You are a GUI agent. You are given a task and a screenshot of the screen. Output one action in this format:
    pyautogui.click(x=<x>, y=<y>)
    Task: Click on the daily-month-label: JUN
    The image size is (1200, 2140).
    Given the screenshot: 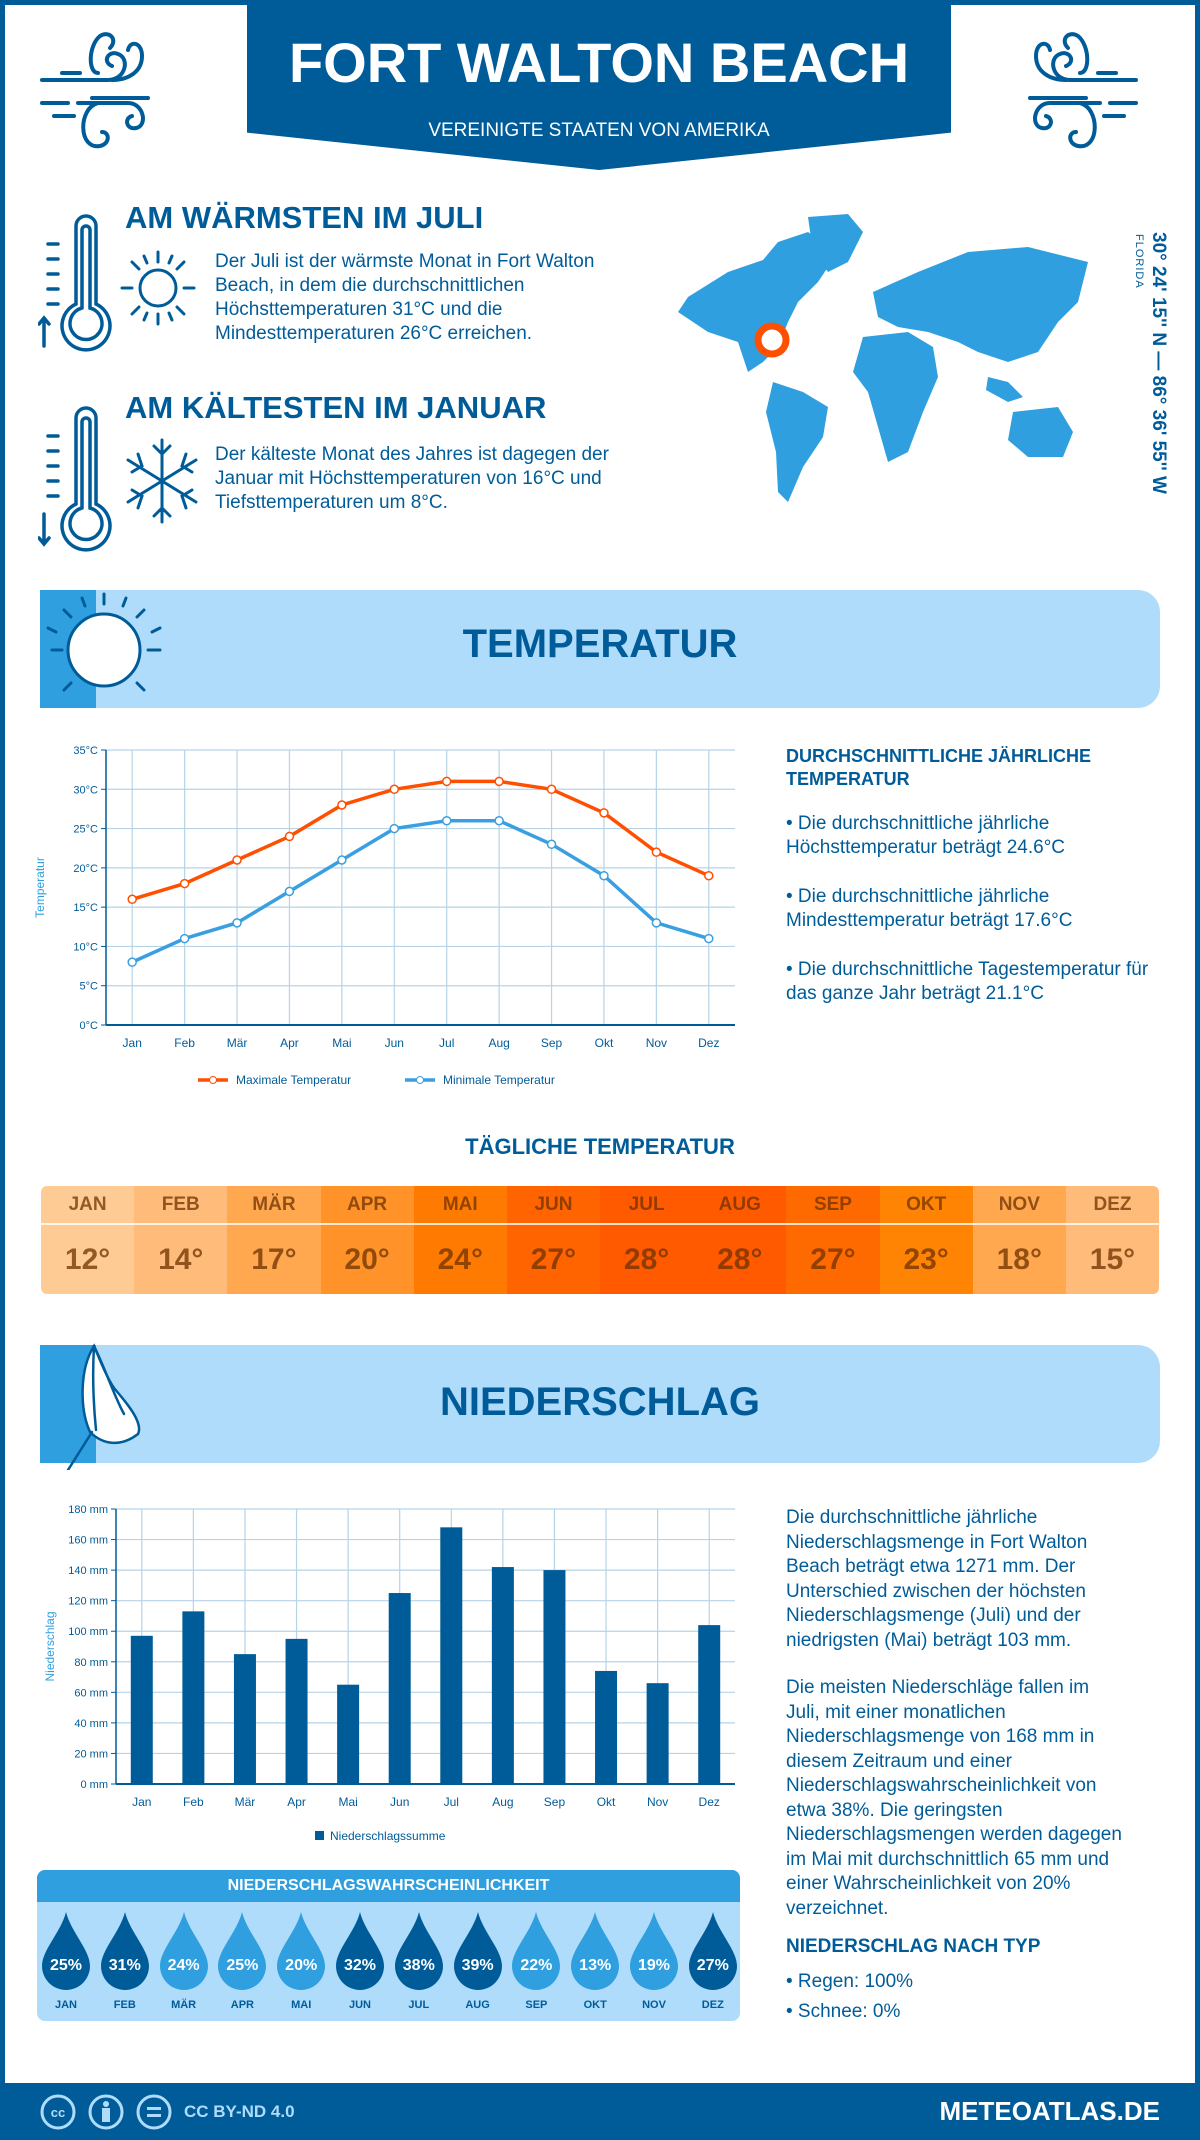 What is the action you would take?
    pyautogui.click(x=553, y=1205)
    